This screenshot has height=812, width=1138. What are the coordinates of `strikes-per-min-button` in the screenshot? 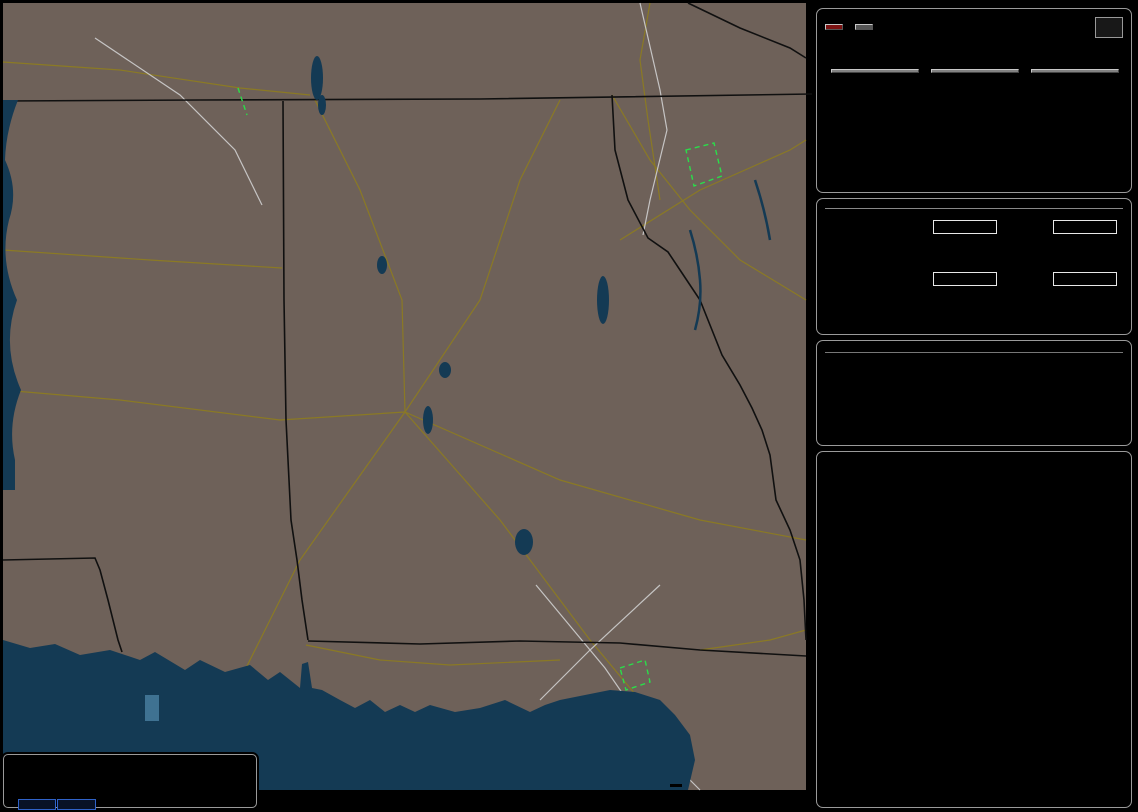 It's located at (875, 71).